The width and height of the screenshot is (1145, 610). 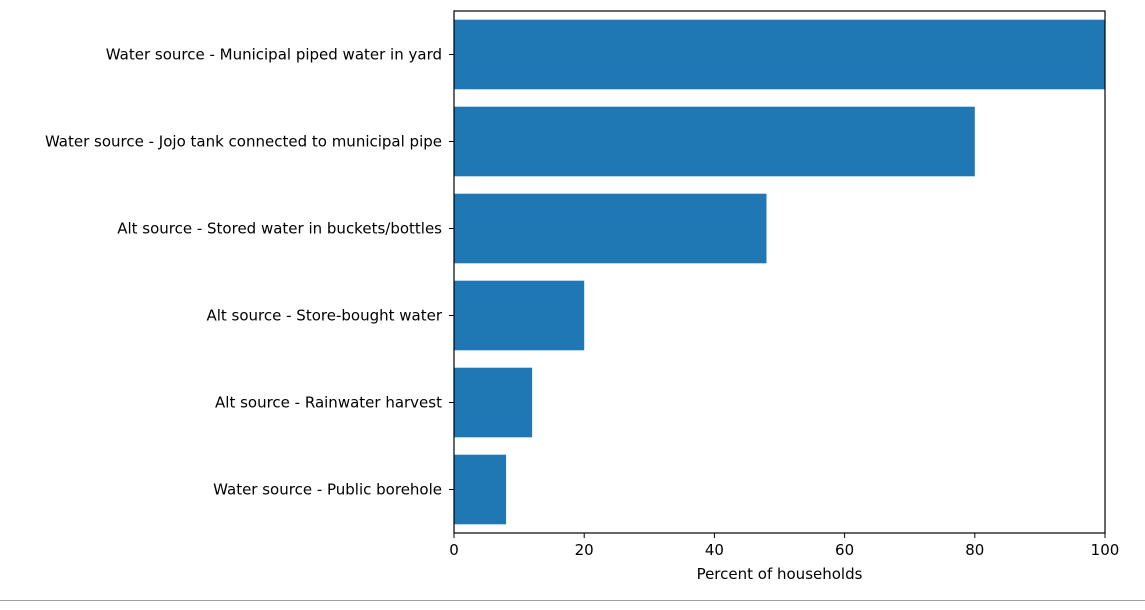 I want to click on category-label-5: Water source - Public borehole, so click(x=327, y=490).